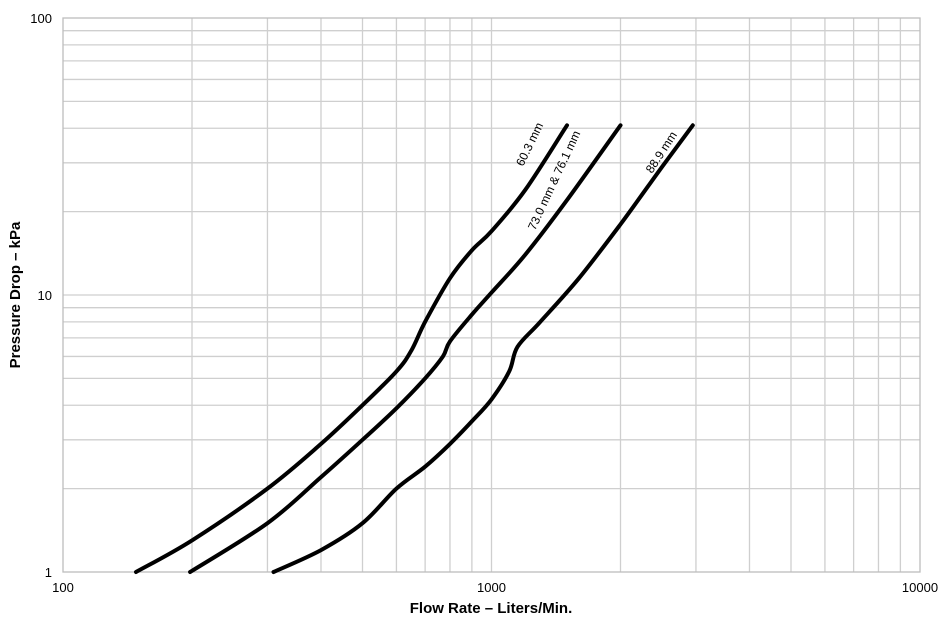  Describe the element at coordinates (529, 144) in the screenshot. I see `series-label-60-3mm: 60.3 mm` at that location.